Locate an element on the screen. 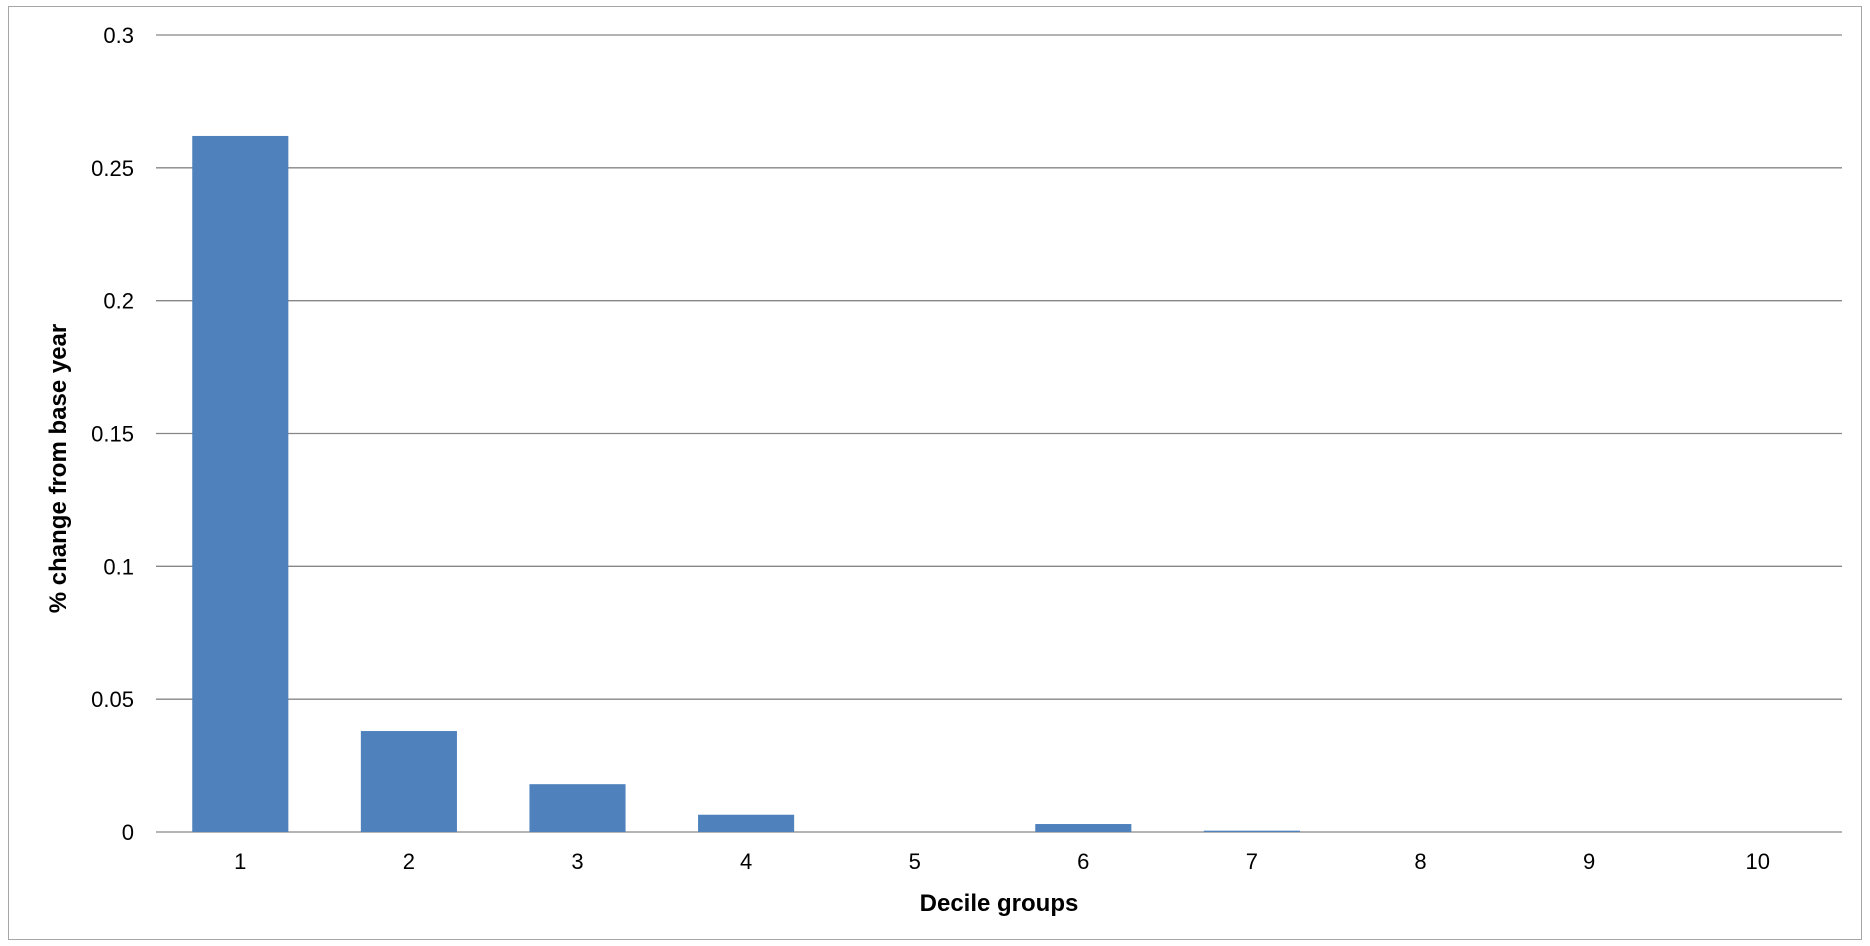 This screenshot has height=946, width=1870. y-axis-title: % change from base year is located at coordinates (58, 468).